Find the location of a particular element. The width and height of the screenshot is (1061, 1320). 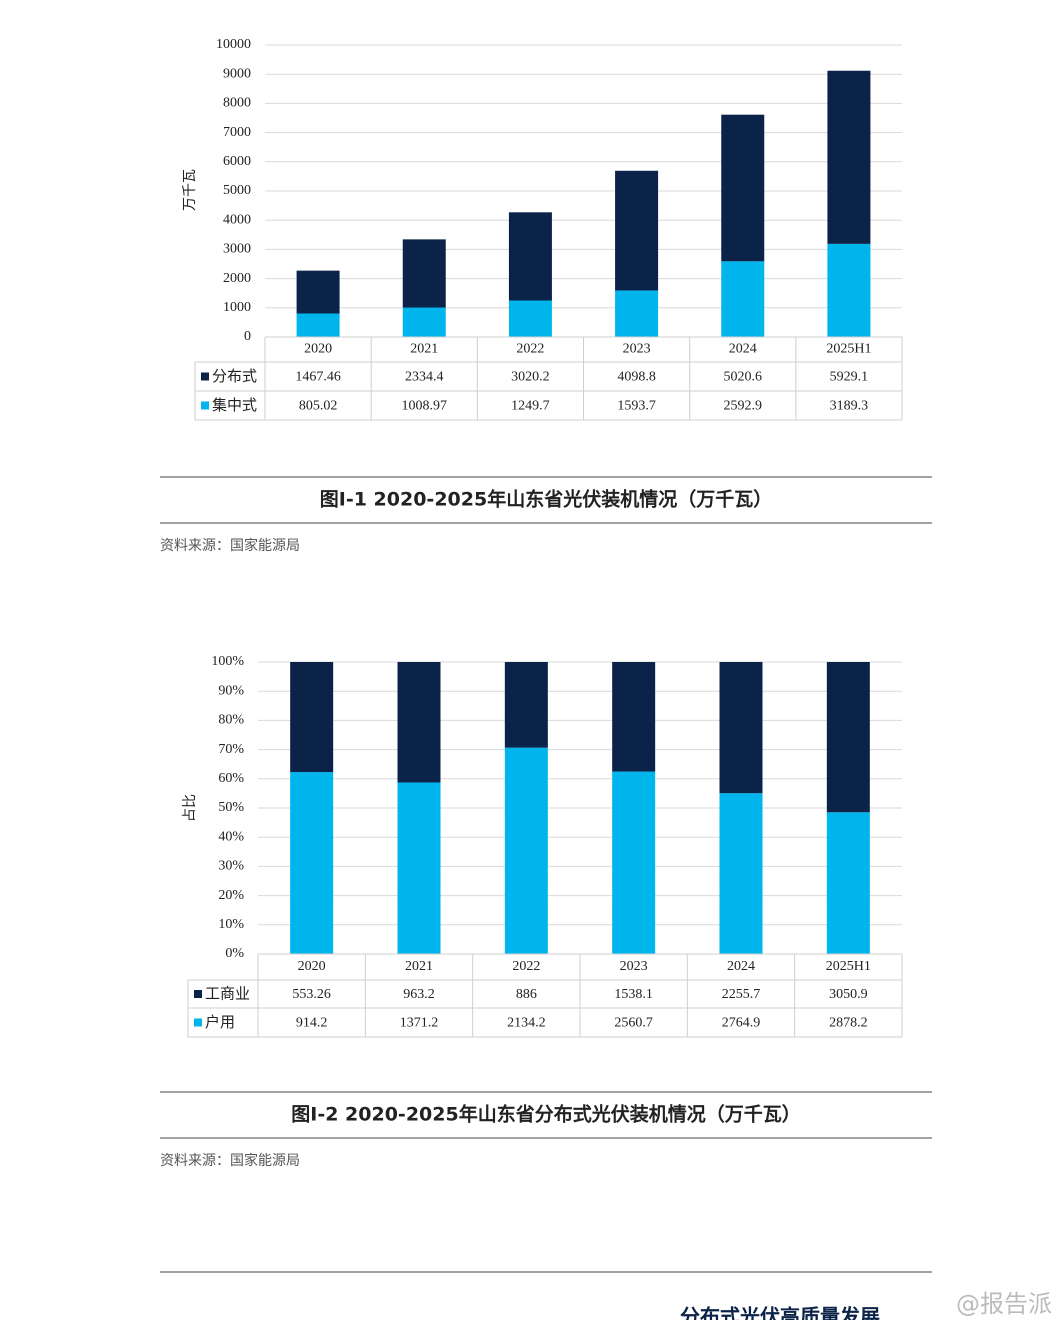

y-tick-label: 20% is located at coordinates (231, 895).